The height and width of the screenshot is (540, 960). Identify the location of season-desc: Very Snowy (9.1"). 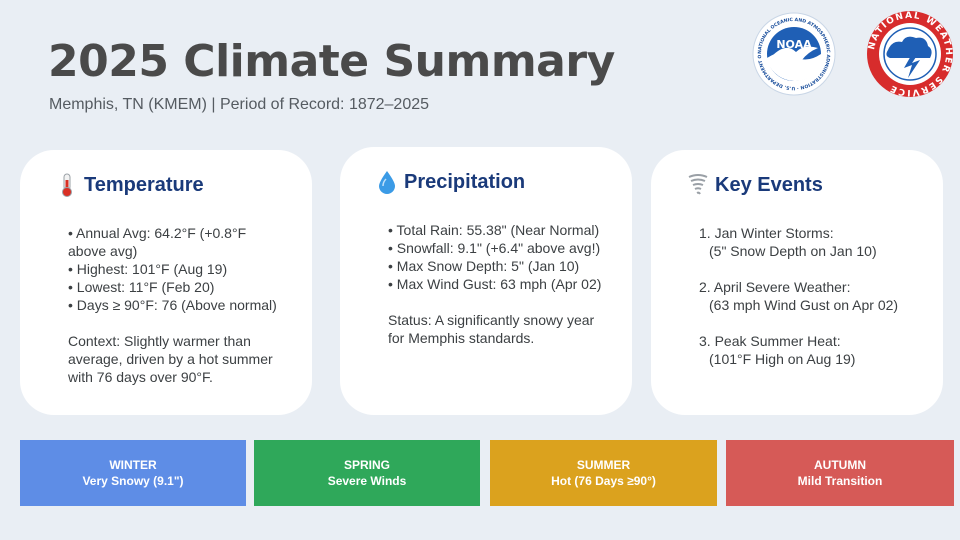
(133, 481).